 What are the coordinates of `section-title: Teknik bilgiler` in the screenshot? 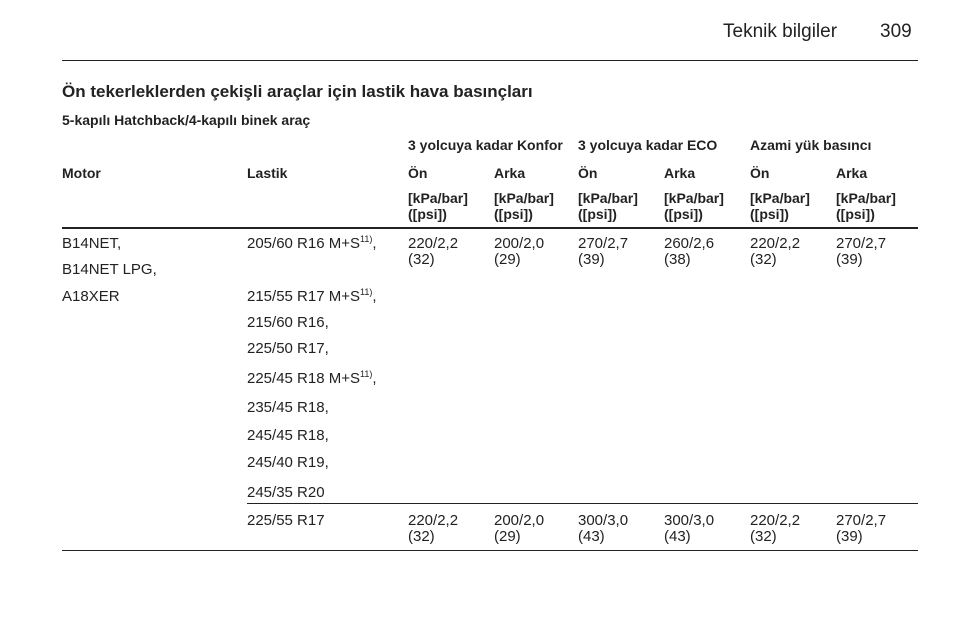 It's located at (780, 31).